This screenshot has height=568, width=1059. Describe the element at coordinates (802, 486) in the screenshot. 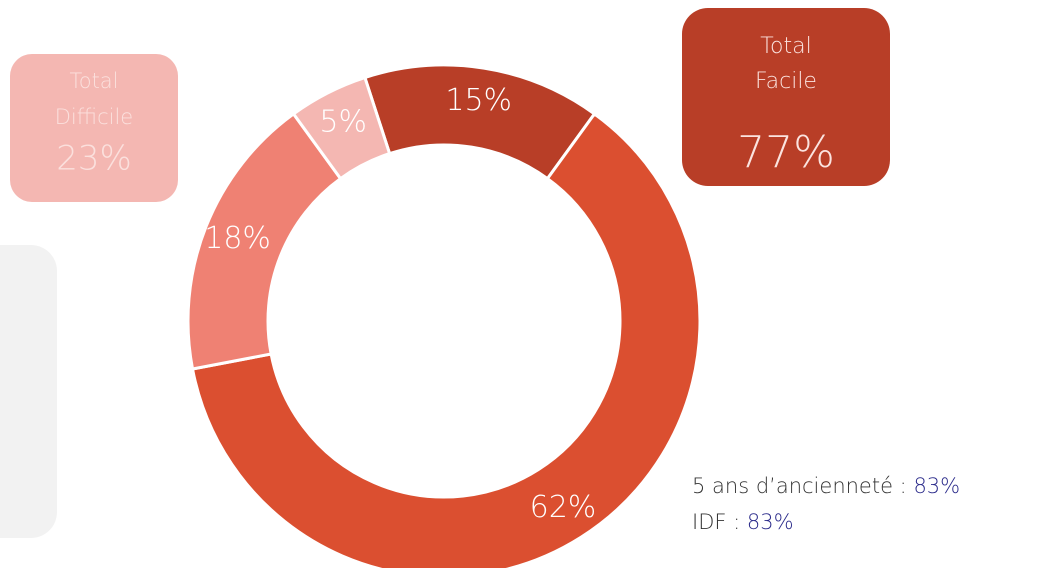

I see `note-text: 5 ans d’ancienneté :` at that location.